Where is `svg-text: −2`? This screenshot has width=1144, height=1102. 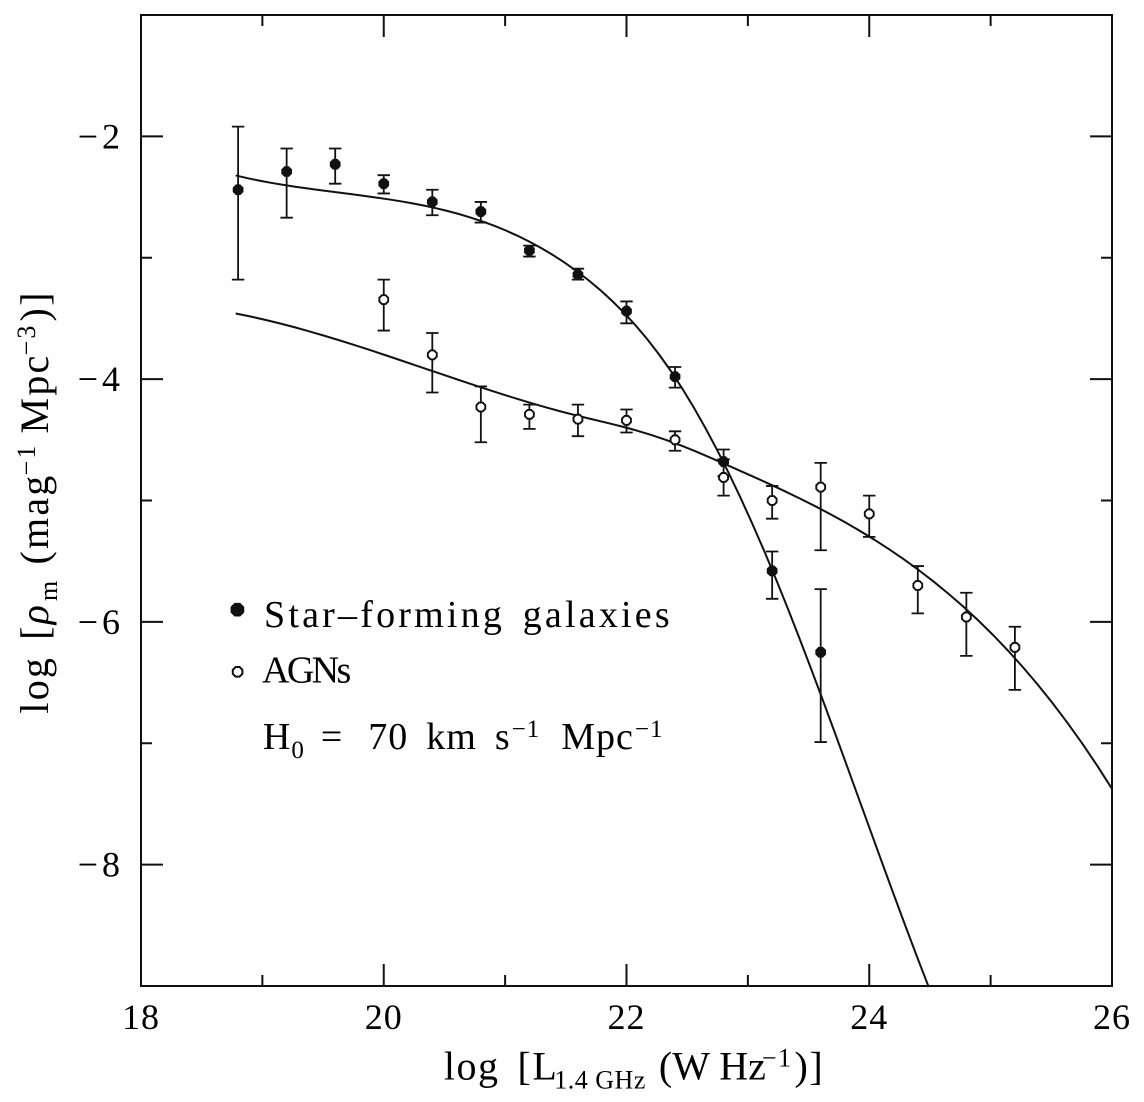
svg-text: −2 is located at coordinates (101, 136).